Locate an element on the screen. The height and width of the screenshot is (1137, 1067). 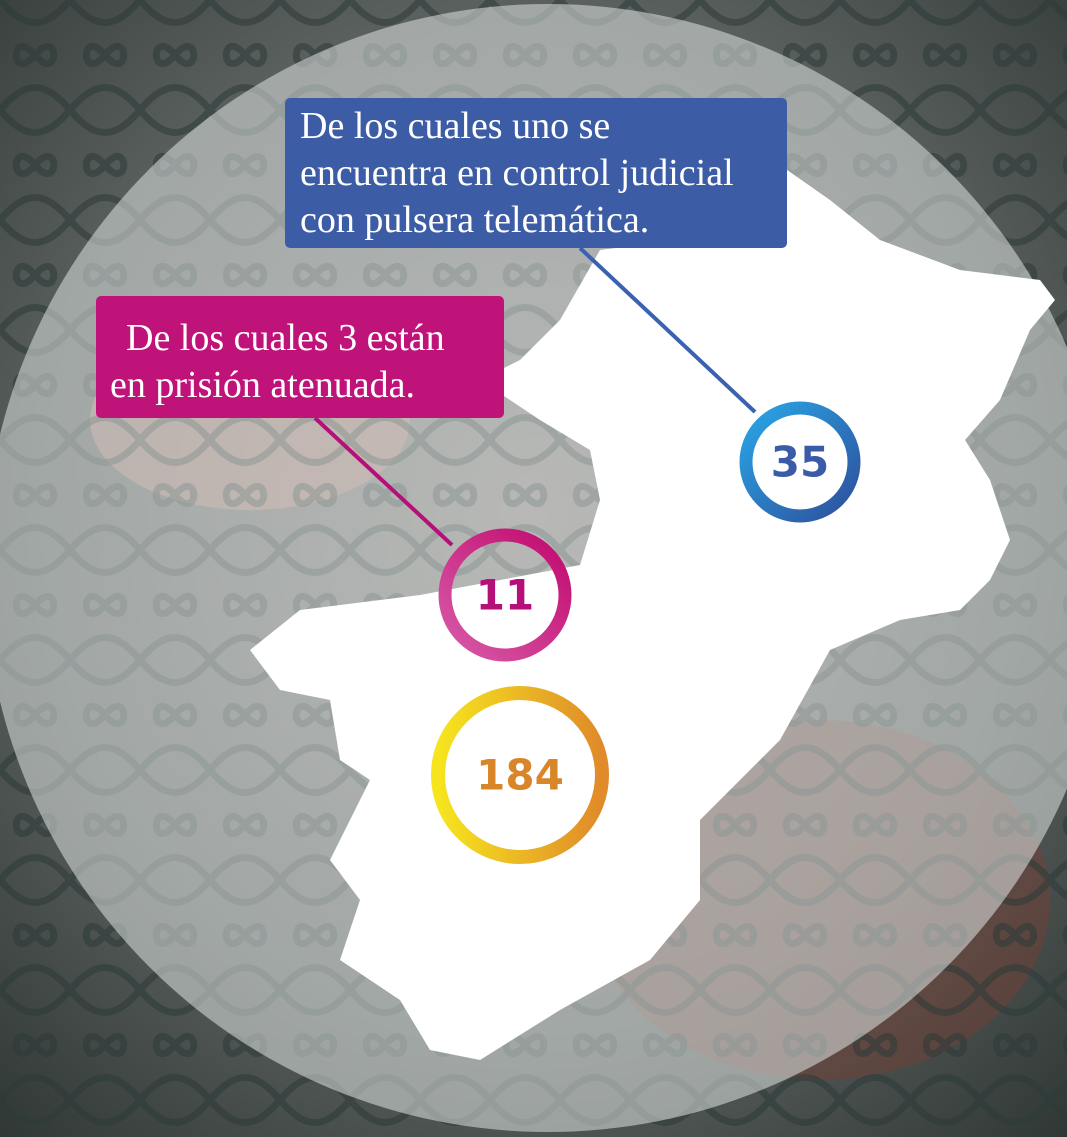
marker-value: 184 is located at coordinates (520, 775).